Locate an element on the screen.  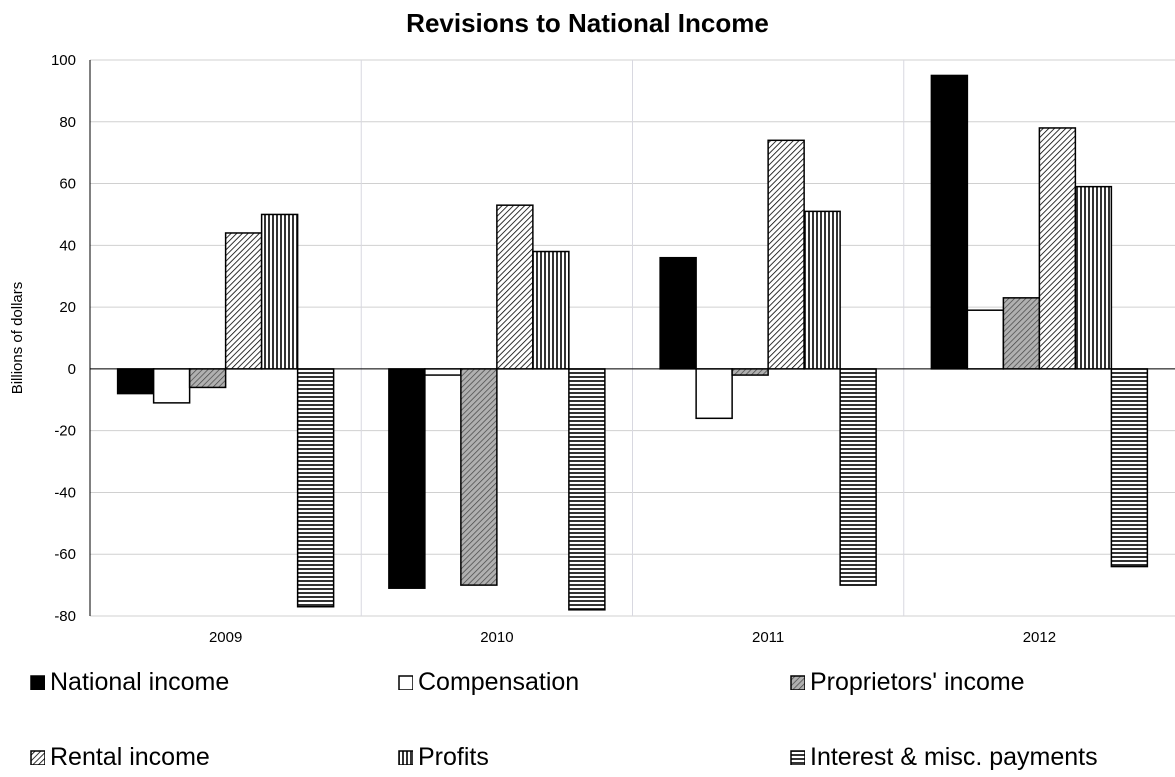
y-axis-title: Billions of dollars is located at coordinates (17, 338).